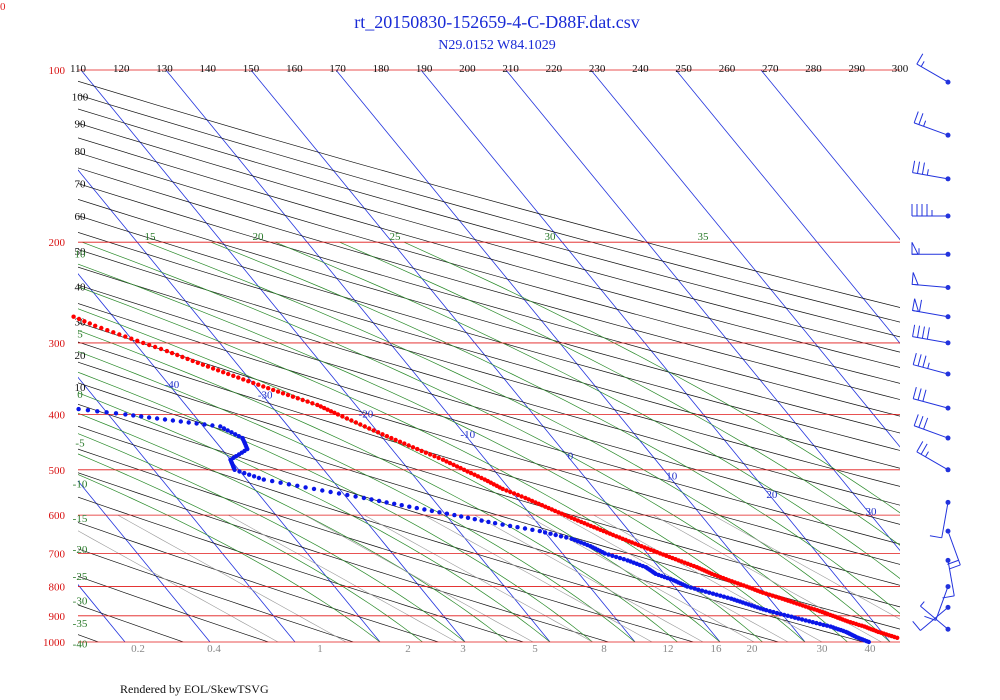 The image size is (1000, 700). I want to click on isotherm-label: 10, so click(672, 477).